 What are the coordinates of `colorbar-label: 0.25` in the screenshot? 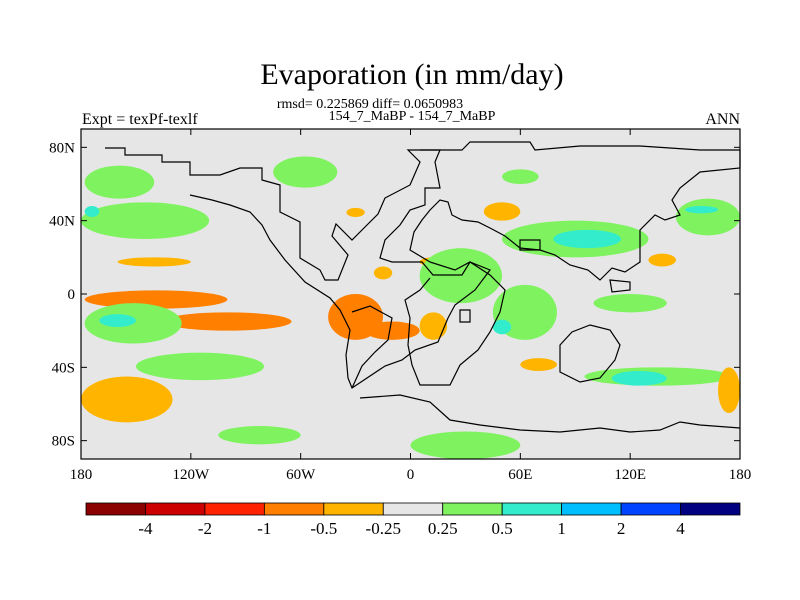 It's located at (443, 528).